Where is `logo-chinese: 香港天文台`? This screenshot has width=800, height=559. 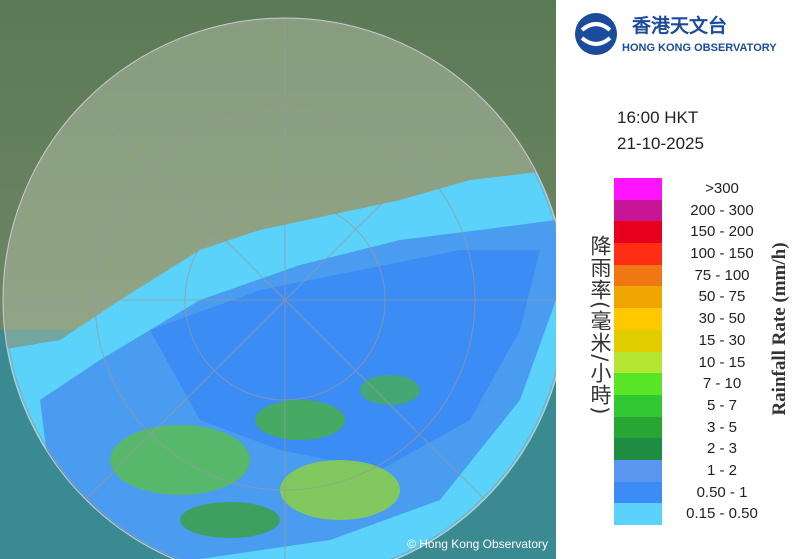 logo-chinese: 香港天文台 is located at coordinates (679, 25).